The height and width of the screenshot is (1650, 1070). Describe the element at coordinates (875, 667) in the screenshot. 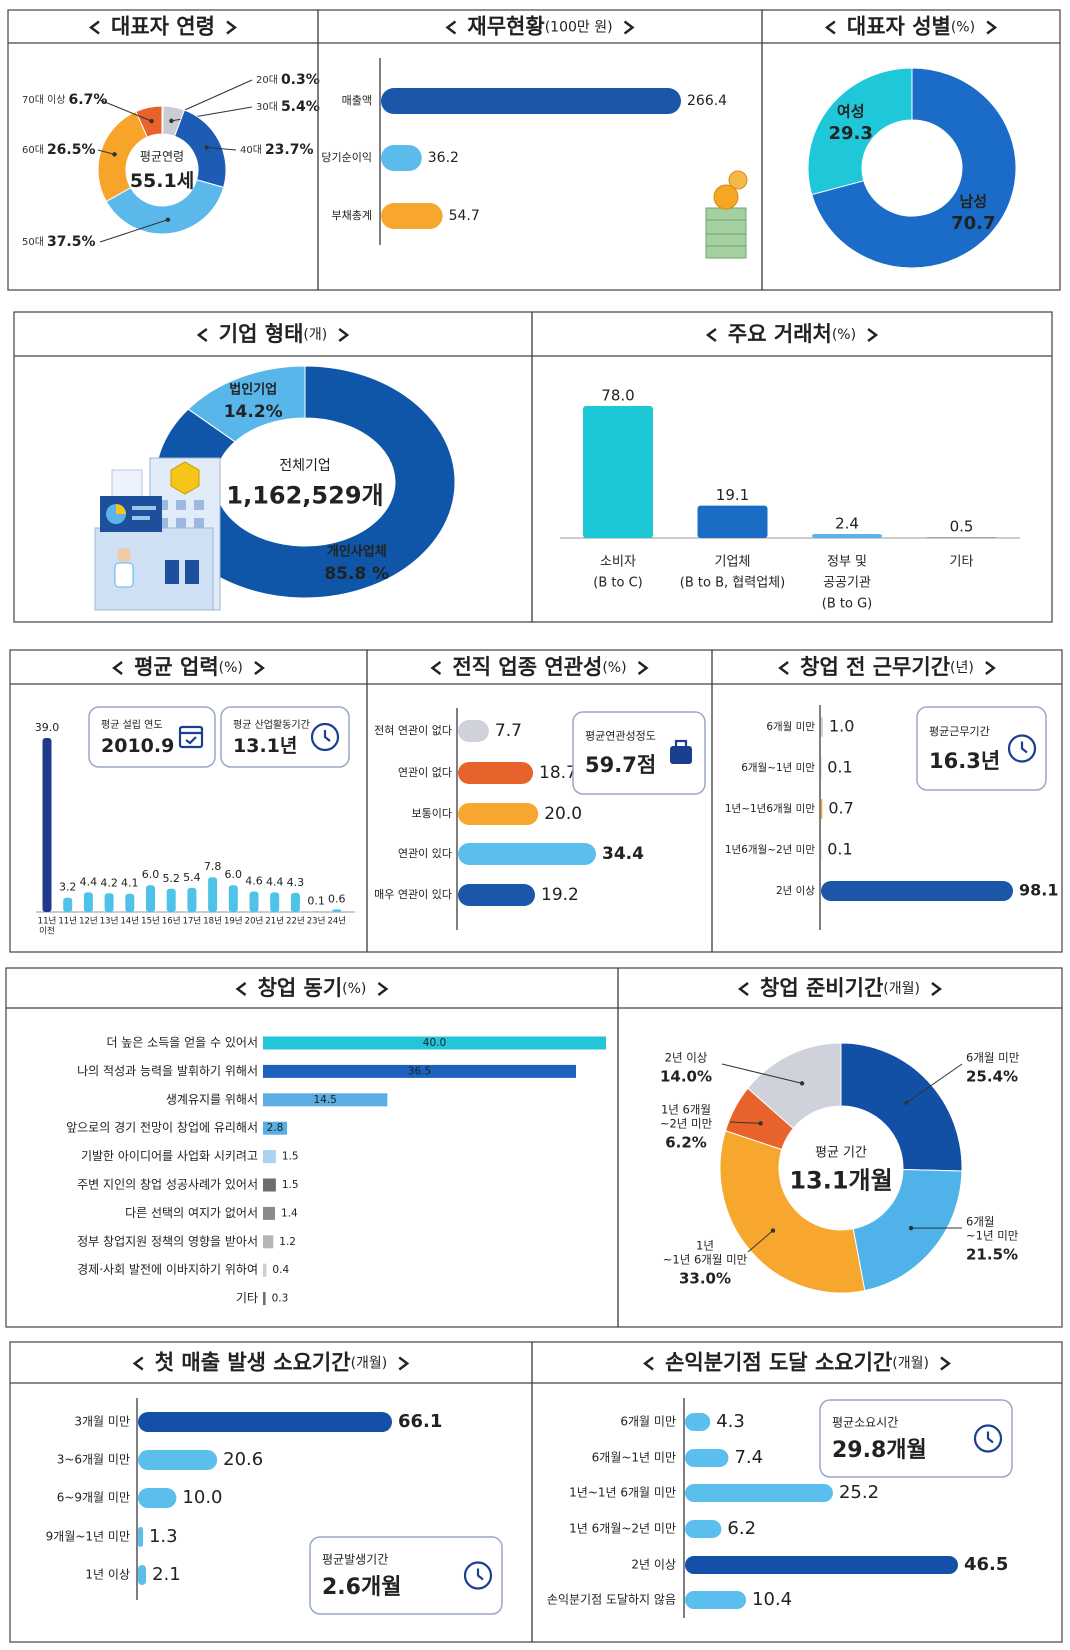

I see `title-text: 창업 전 근무기간` at that location.